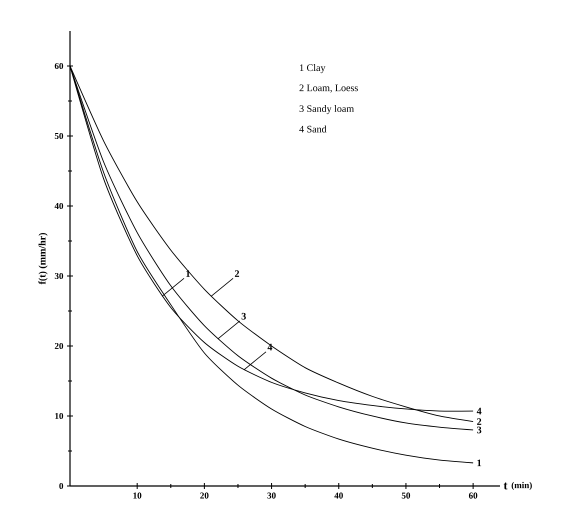 The width and height of the screenshot is (571, 508). What do you see at coordinates (313, 69) in the screenshot?
I see `annotation: 1 Clay` at bounding box center [313, 69].